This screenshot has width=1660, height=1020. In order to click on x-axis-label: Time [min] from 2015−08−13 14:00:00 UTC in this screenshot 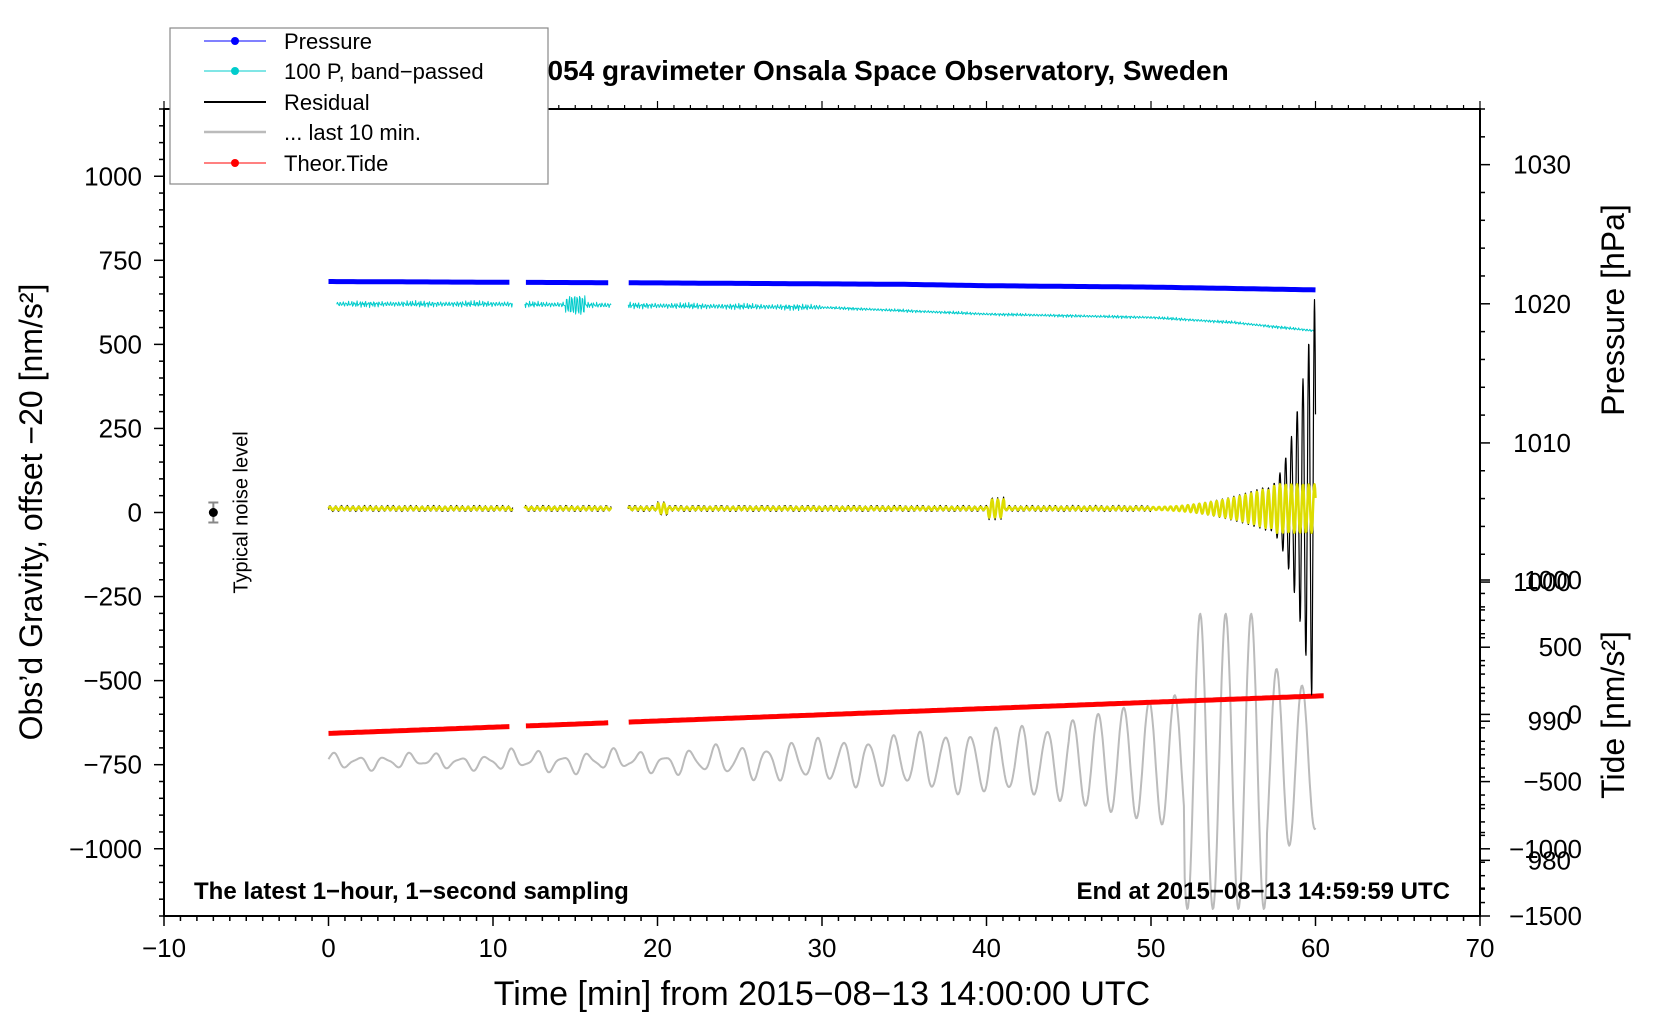, I will do `click(822, 994)`.